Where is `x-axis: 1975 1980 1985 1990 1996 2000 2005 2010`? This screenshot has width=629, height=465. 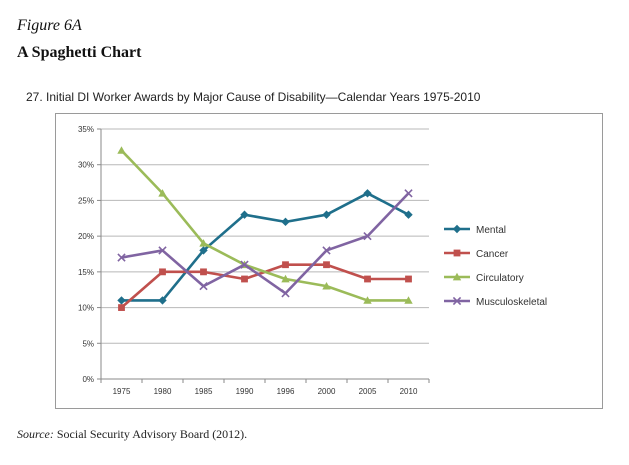 x-axis: 1975 1980 1985 1990 1996 2000 2005 2010 is located at coordinates (265, 387).